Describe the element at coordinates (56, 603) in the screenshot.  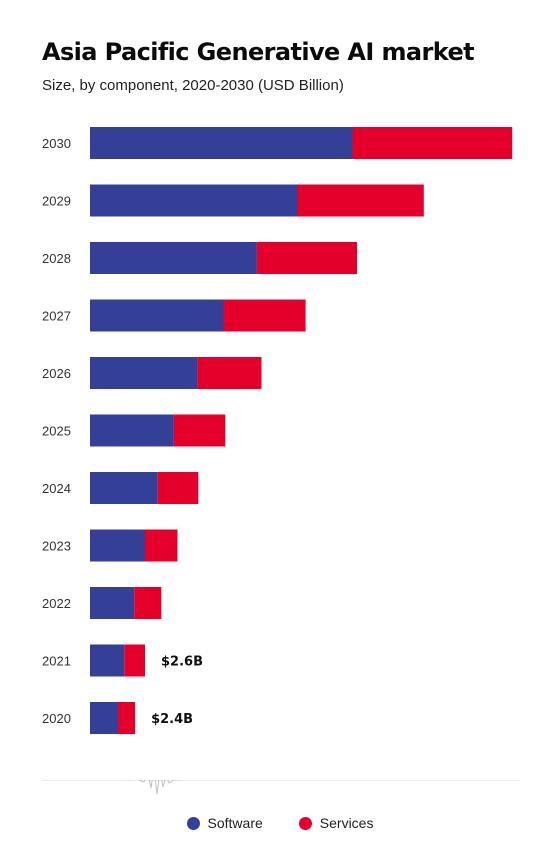
I see `tick-label-2022: 2022` at that location.